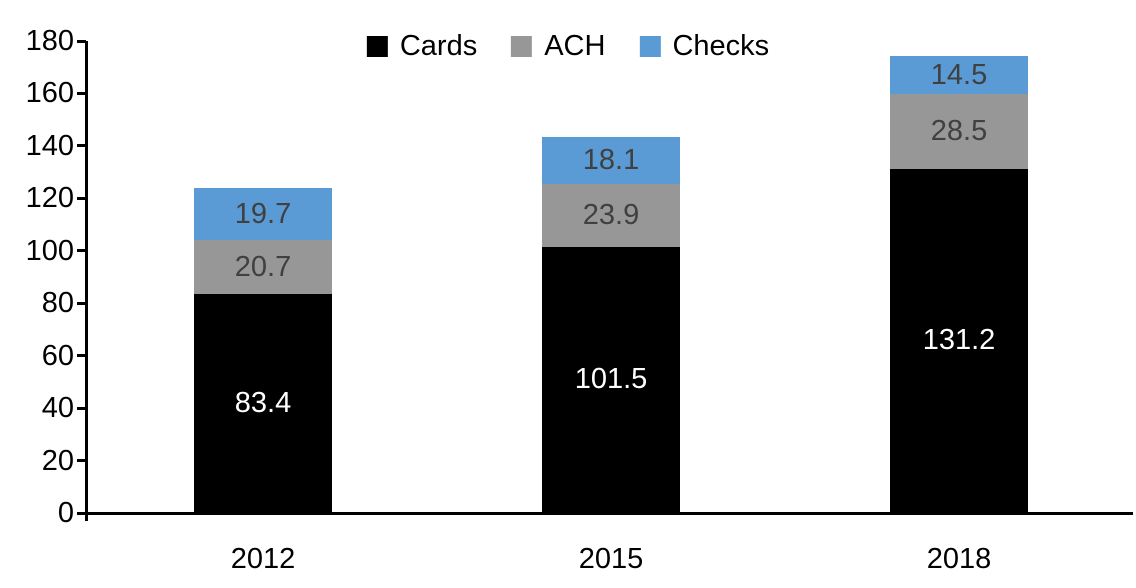 This screenshot has height=588, width=1136. I want to click on segment-value-label: 19.7, so click(263, 213).